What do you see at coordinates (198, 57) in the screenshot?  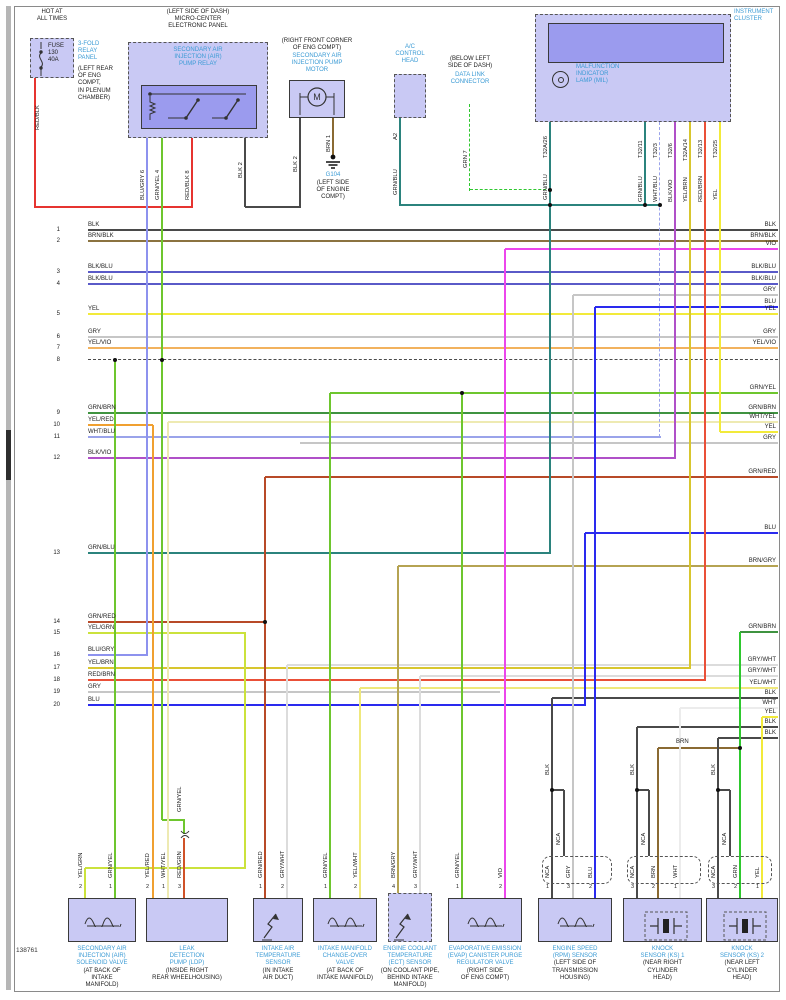 I see `air-pump-relay-name: SECONDARY AIR INJECTION (AIR) PUMP RELAY` at bounding box center [198, 57].